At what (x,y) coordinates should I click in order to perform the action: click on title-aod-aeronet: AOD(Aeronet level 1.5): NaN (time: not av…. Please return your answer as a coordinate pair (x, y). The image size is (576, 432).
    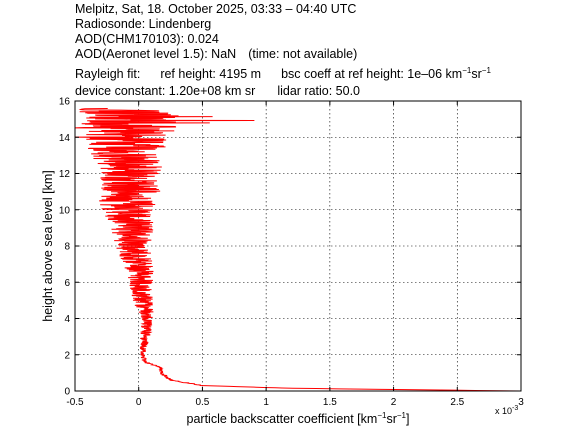
    Looking at the image, I should click on (216, 54).